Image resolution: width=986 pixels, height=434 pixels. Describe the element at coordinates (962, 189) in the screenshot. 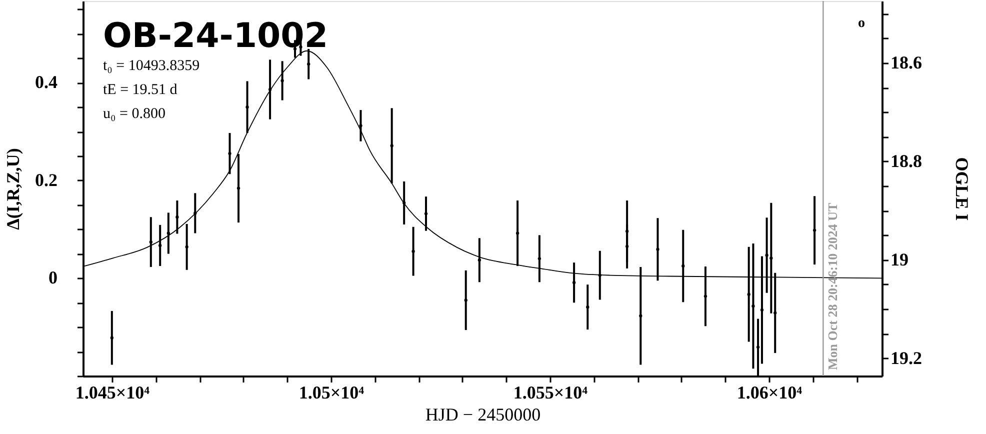

I see `y2-axis-title: OGLE I` at that location.